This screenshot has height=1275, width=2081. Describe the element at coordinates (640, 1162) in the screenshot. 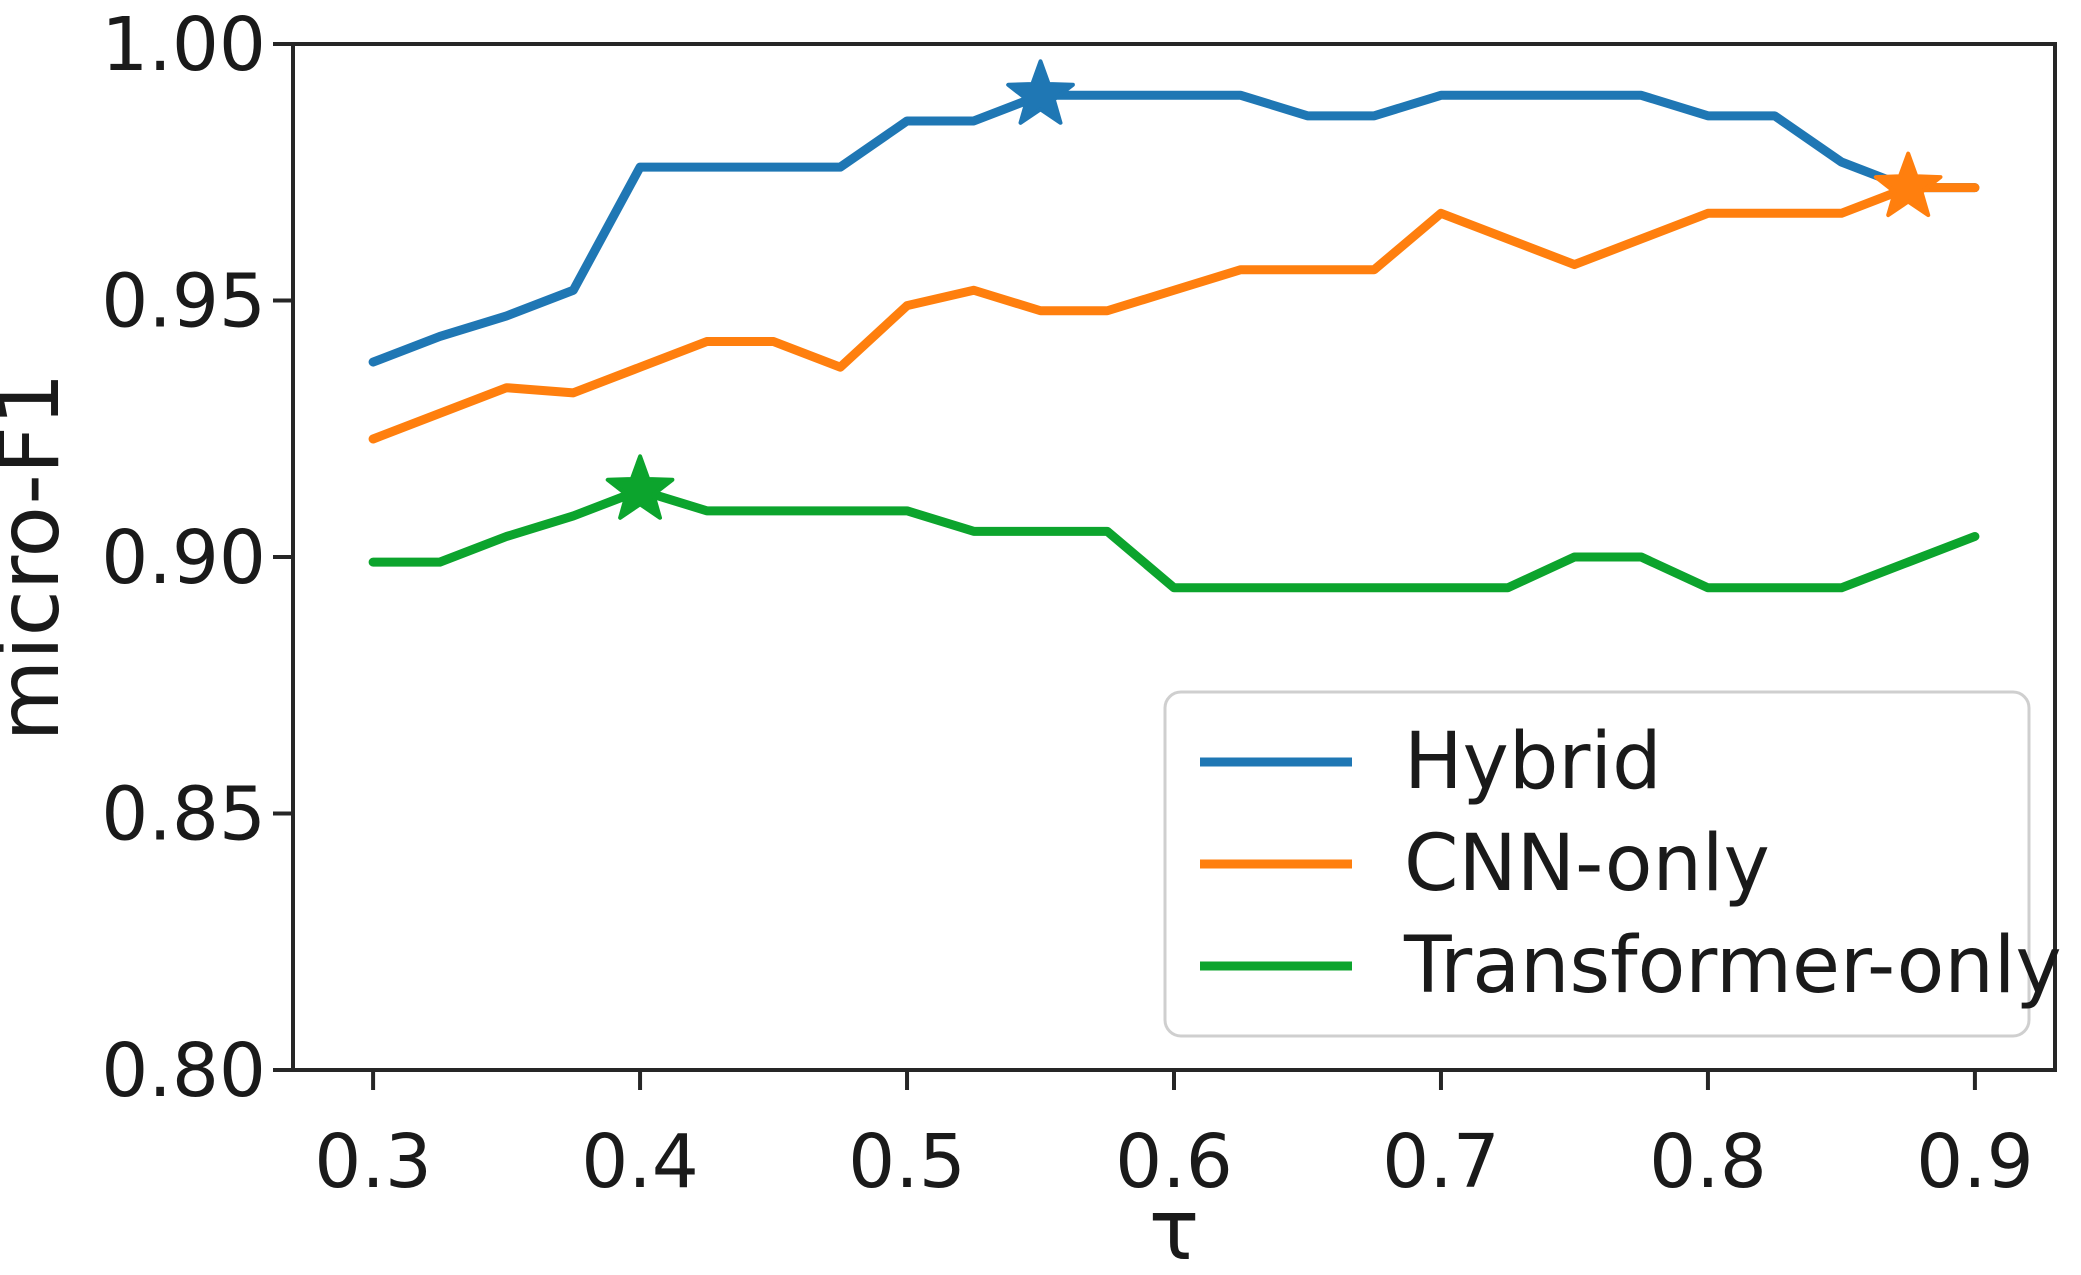

I see `x-tick-label: 0.4` at that location.